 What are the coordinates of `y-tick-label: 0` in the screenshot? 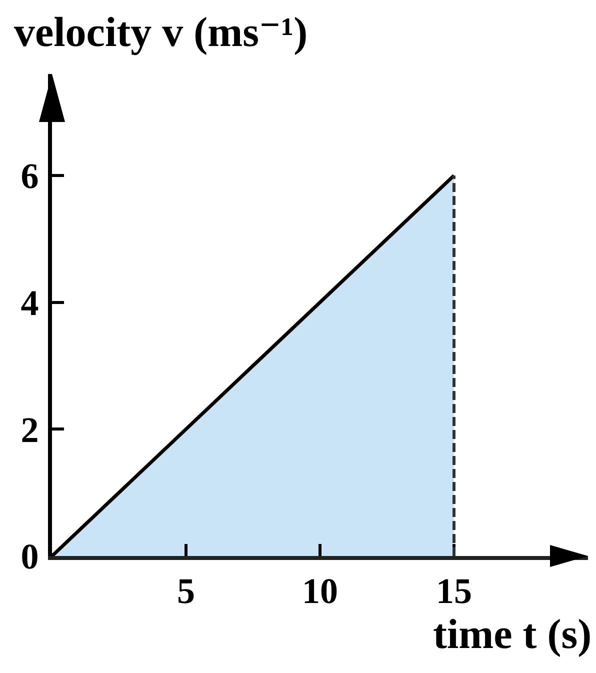 It's located at (29, 556).